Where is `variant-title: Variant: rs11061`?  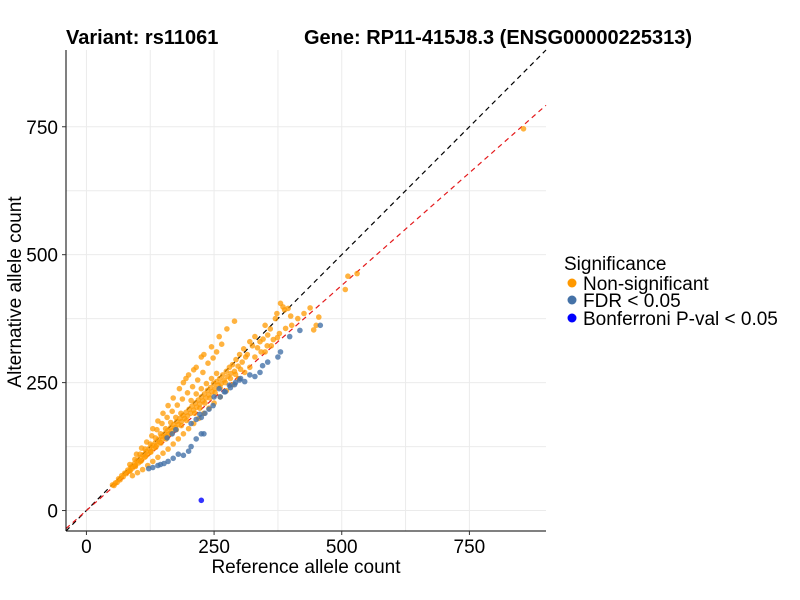 variant-title: Variant: rs11061 is located at coordinates (142, 38).